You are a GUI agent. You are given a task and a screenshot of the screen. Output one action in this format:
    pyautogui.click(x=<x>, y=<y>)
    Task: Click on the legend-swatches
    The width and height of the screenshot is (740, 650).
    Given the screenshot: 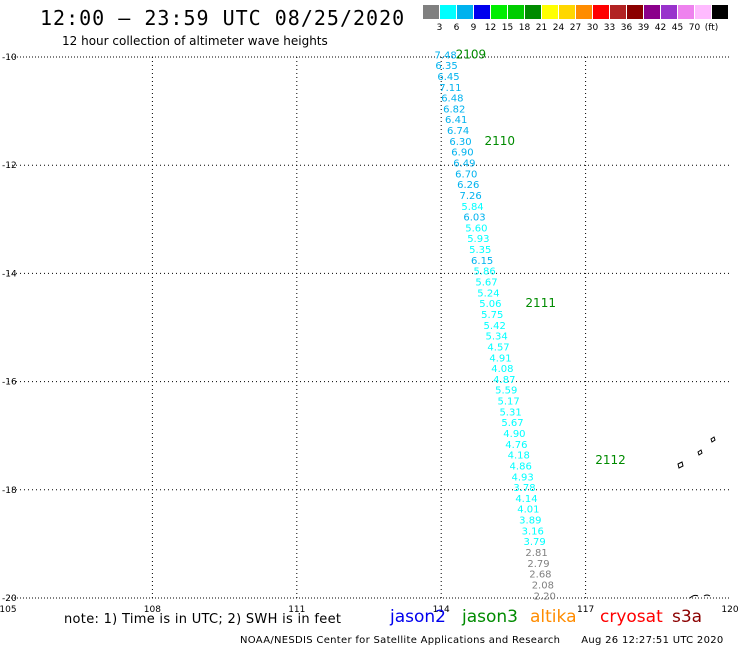 What is the action you would take?
    pyautogui.click(x=576, y=12)
    